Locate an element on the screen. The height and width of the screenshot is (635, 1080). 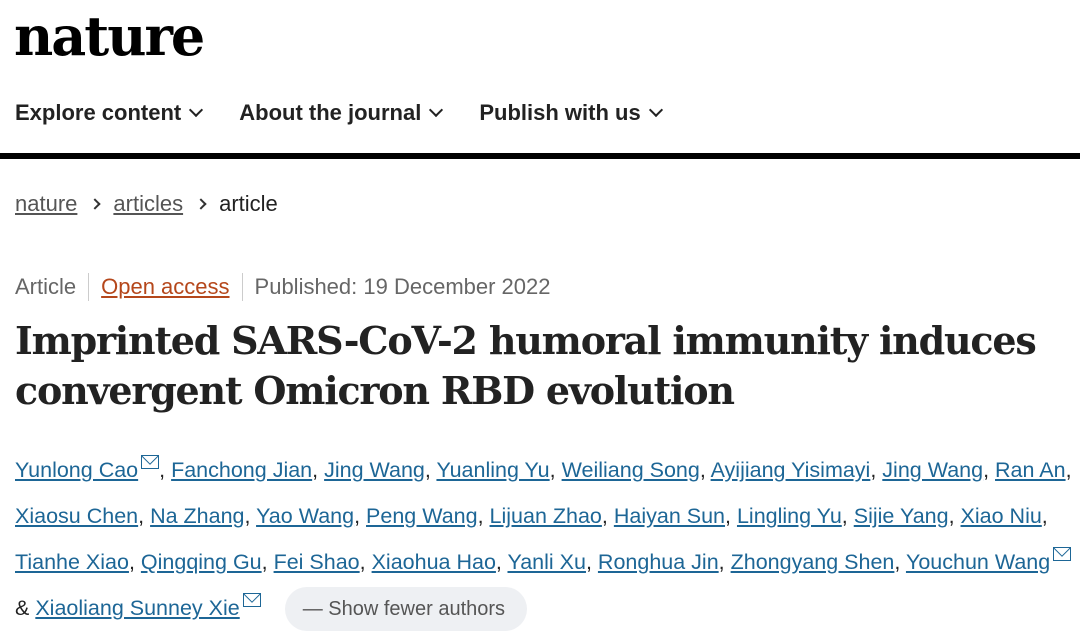
author-link: Xiaohua Hao is located at coordinates (433, 562).